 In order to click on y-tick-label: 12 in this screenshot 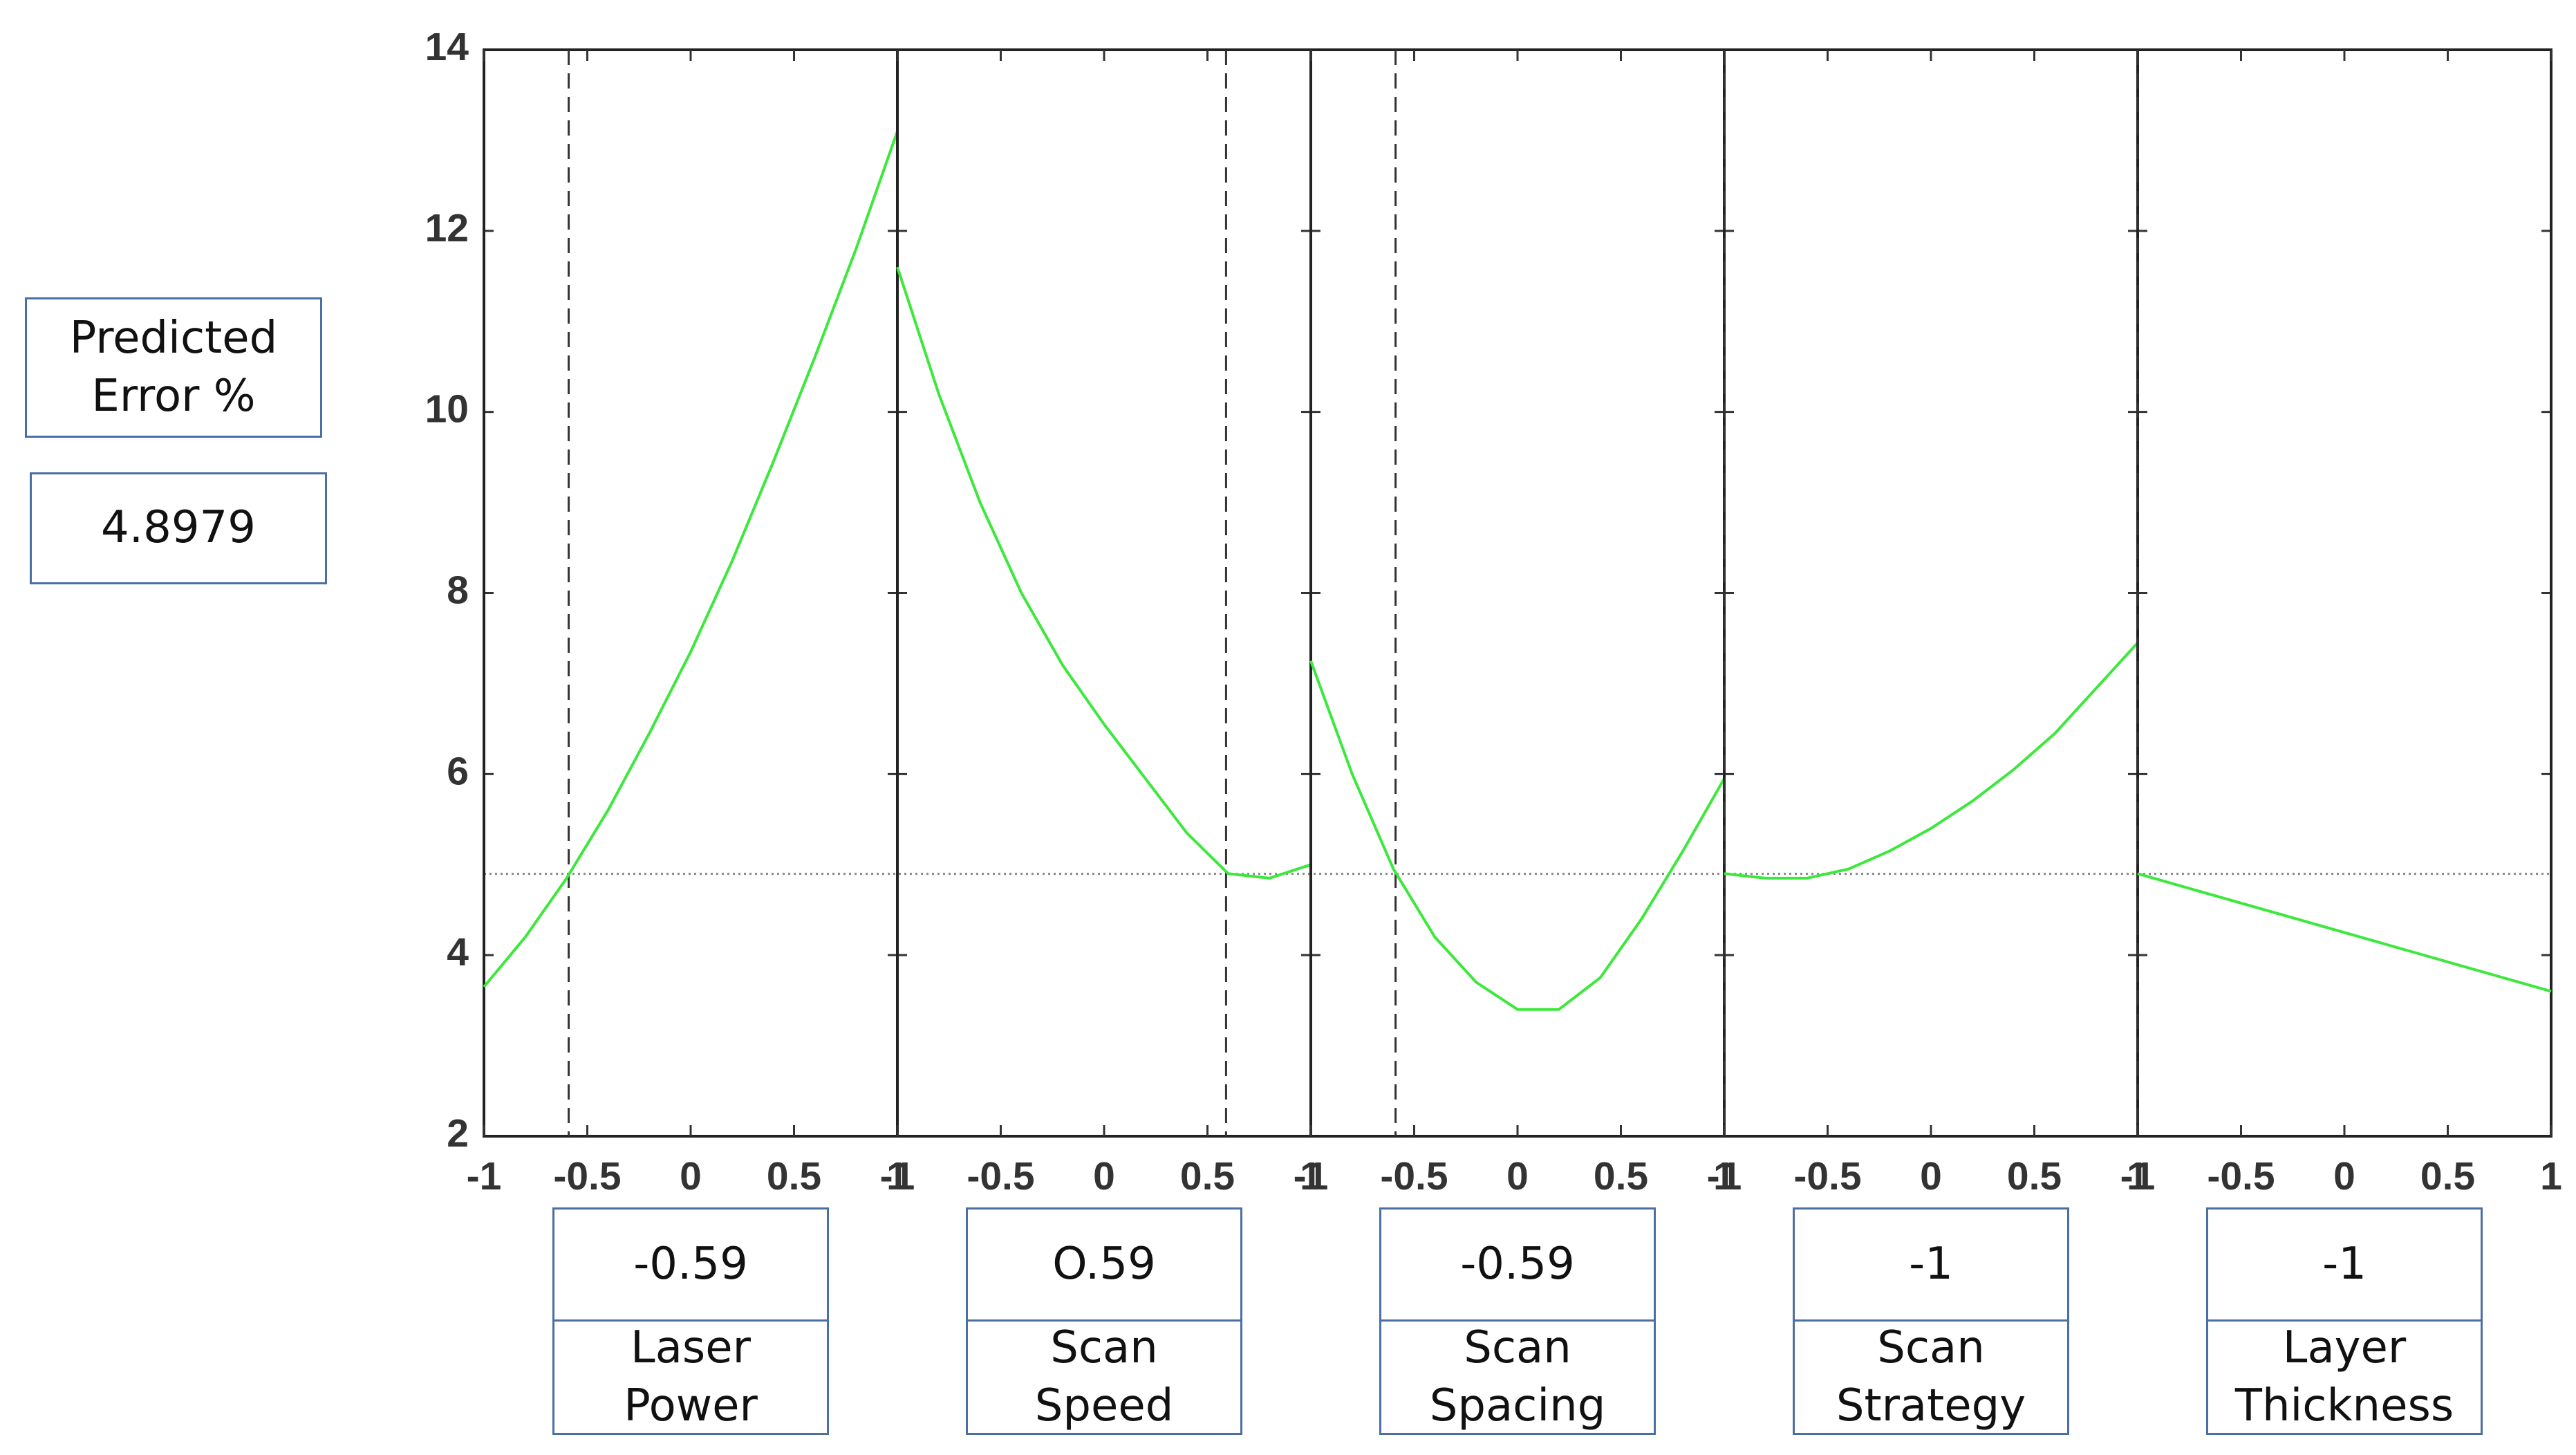, I will do `click(447, 228)`.